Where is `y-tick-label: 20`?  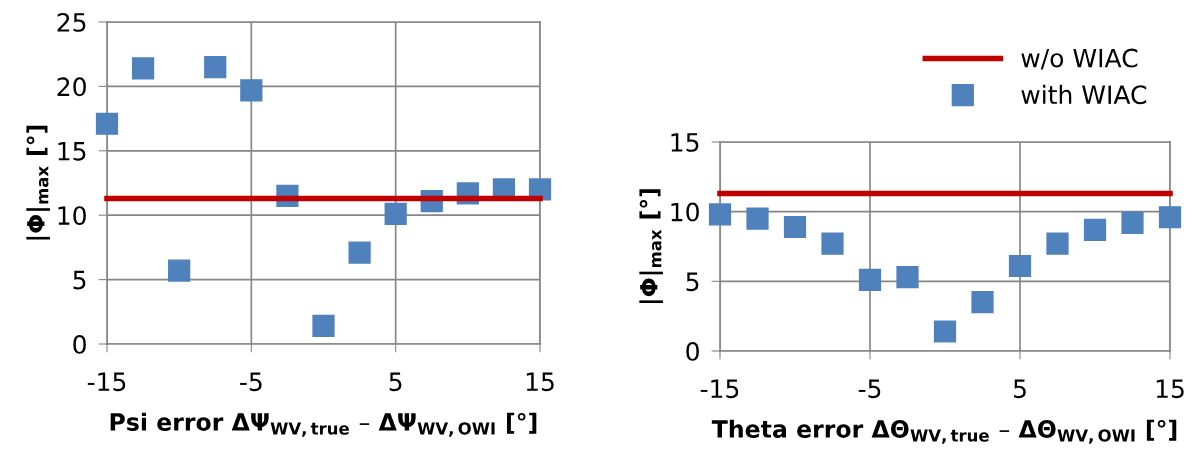
y-tick-label: 20 is located at coordinates (71, 87).